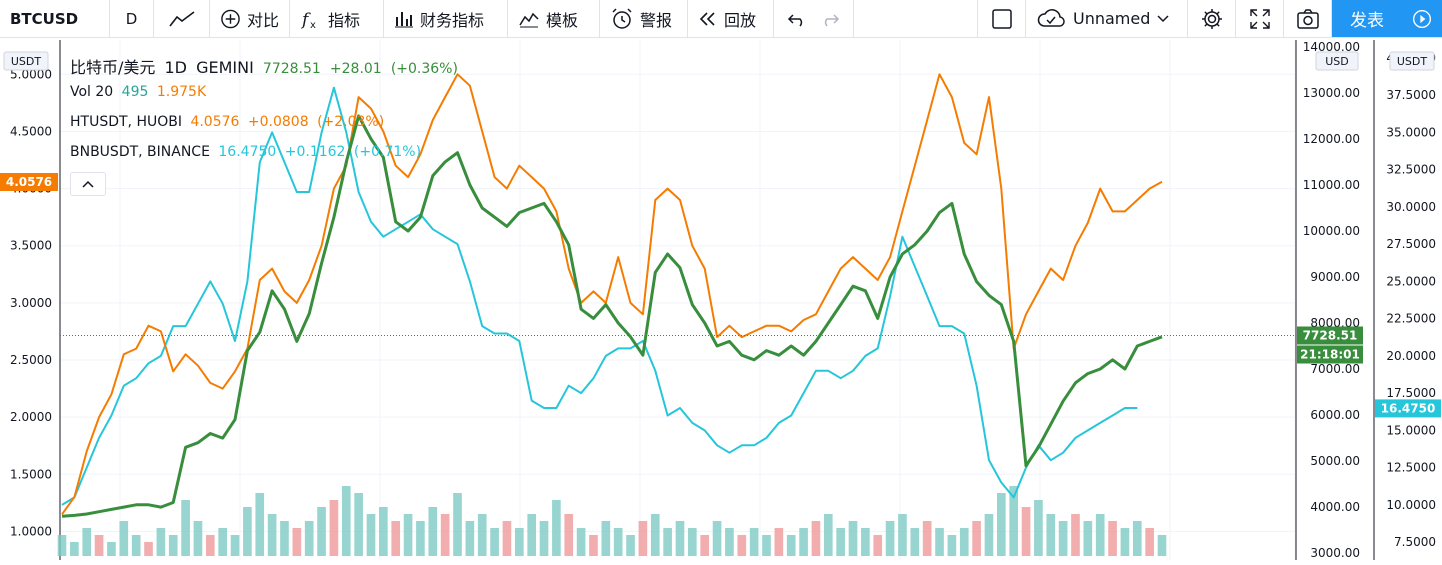 The height and width of the screenshot is (565, 1442). Describe the element at coordinates (1331, 139) in the screenshot. I see `mid-axis-tick-label: 12000.00` at that location.